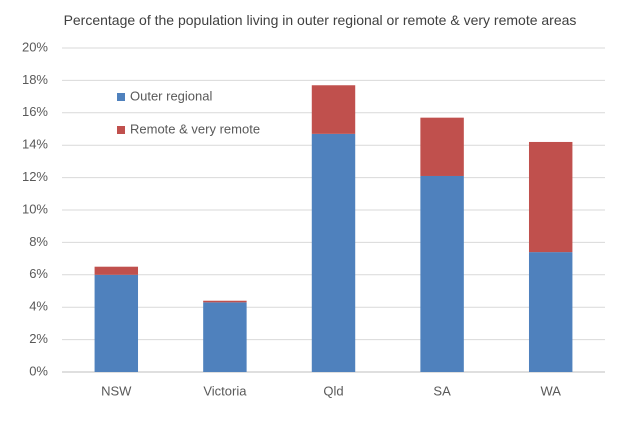 This screenshot has height=426, width=631. Describe the element at coordinates (38, 306) in the screenshot. I see `y-tick-label: 4%` at that location.